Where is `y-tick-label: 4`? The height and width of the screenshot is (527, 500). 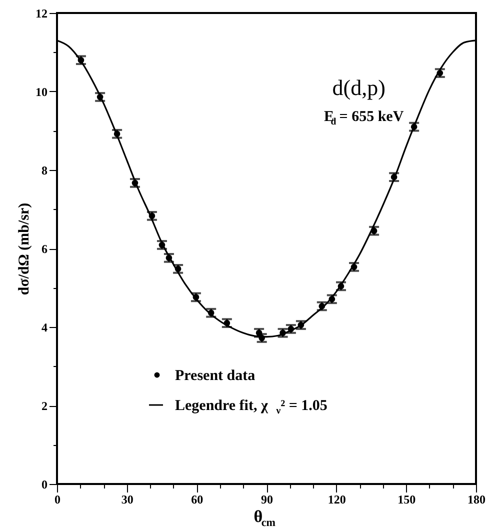 y-tick-label: 4 is located at coordinates (45, 327).